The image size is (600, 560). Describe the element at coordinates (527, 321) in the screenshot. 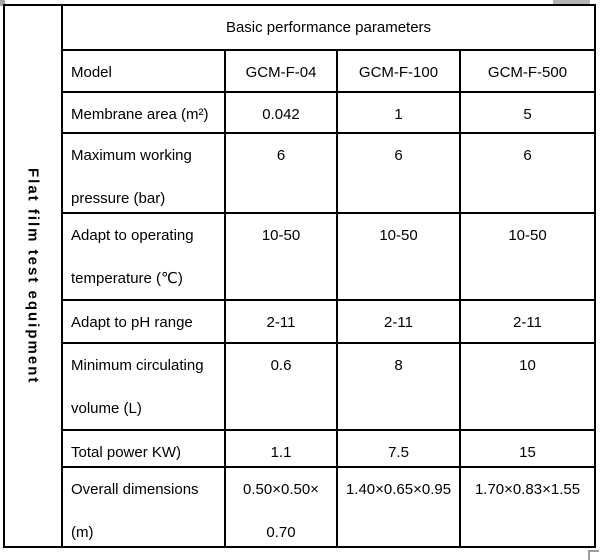

I see `ph-range-value-3: 2-11` at that location.